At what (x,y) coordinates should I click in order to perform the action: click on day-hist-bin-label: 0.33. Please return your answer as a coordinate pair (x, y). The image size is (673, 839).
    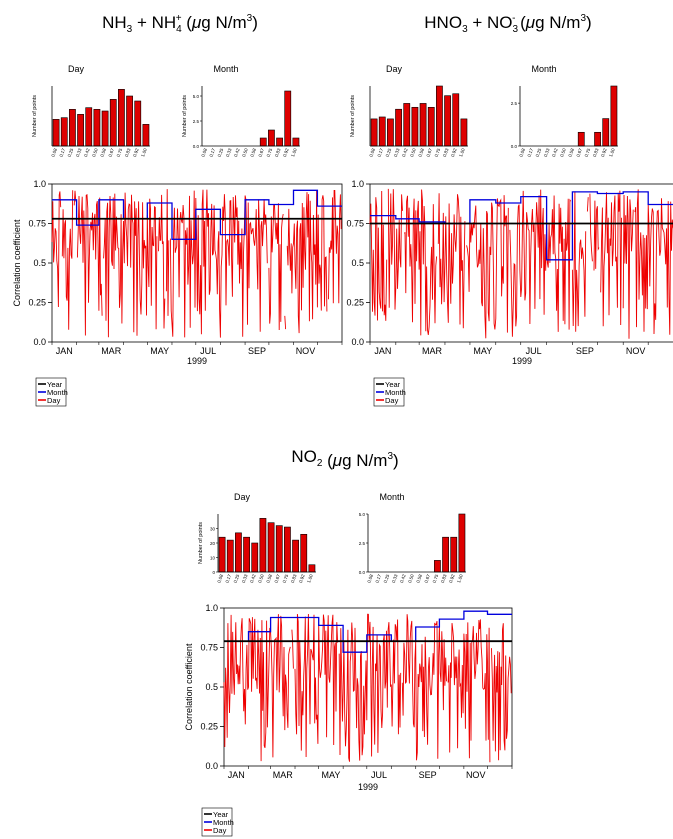
    Looking at the image, I should click on (397, 152).